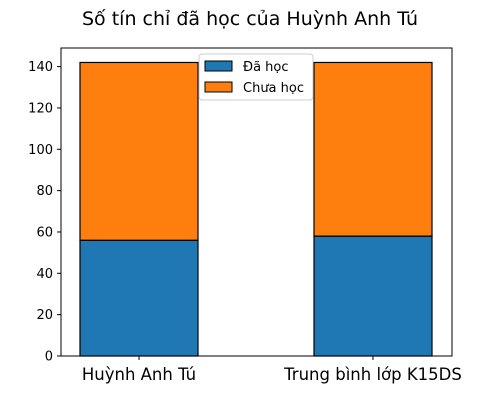 The image size is (500, 400). I want to click on legend: Đã học Chưa học, so click(256, 77).